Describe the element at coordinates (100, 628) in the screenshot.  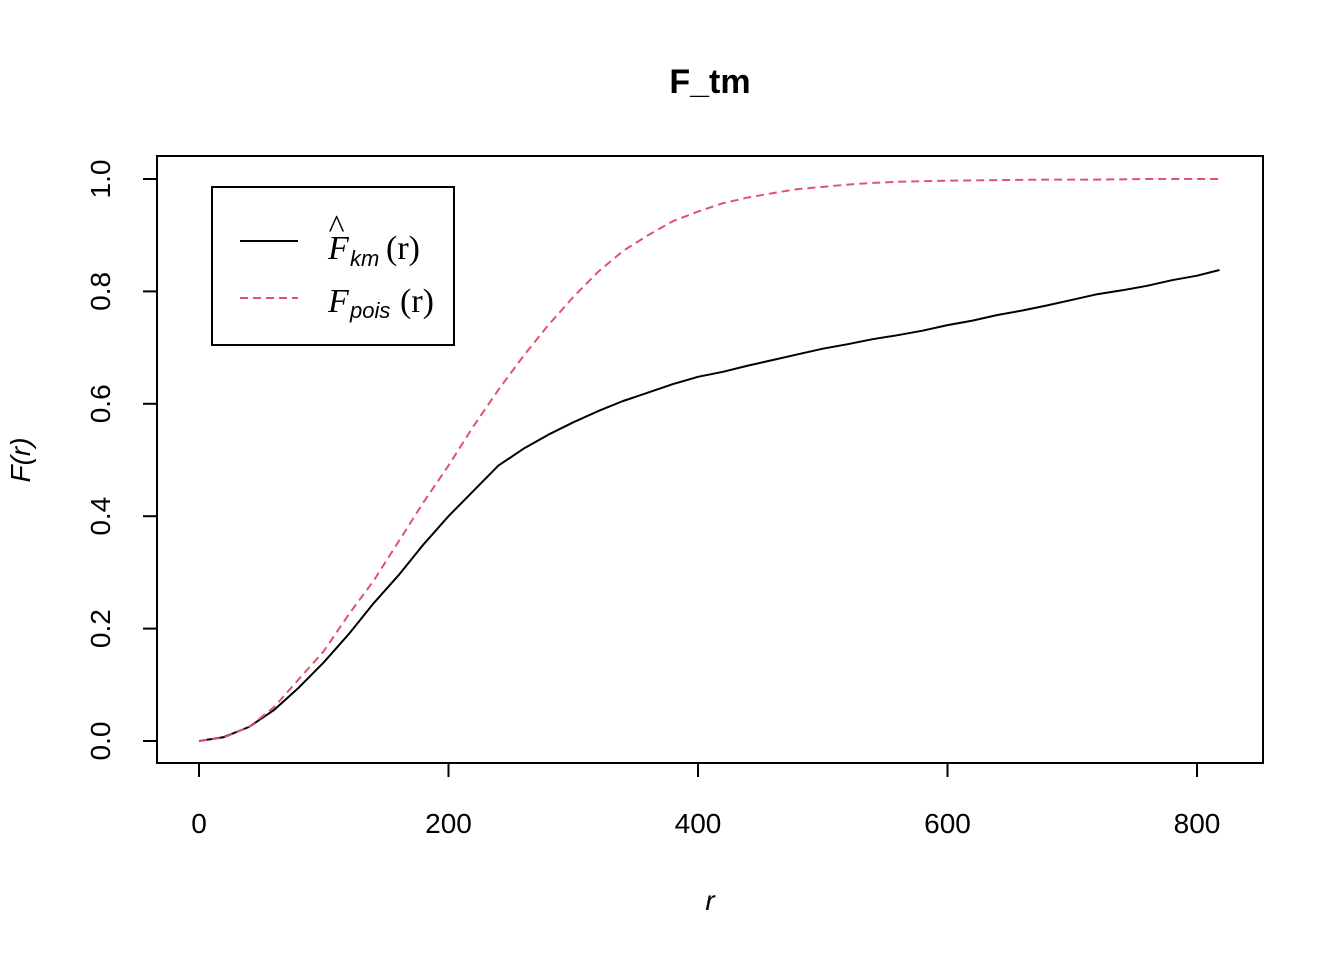
I see `y-tick-label-0.2: 0.2` at that location.